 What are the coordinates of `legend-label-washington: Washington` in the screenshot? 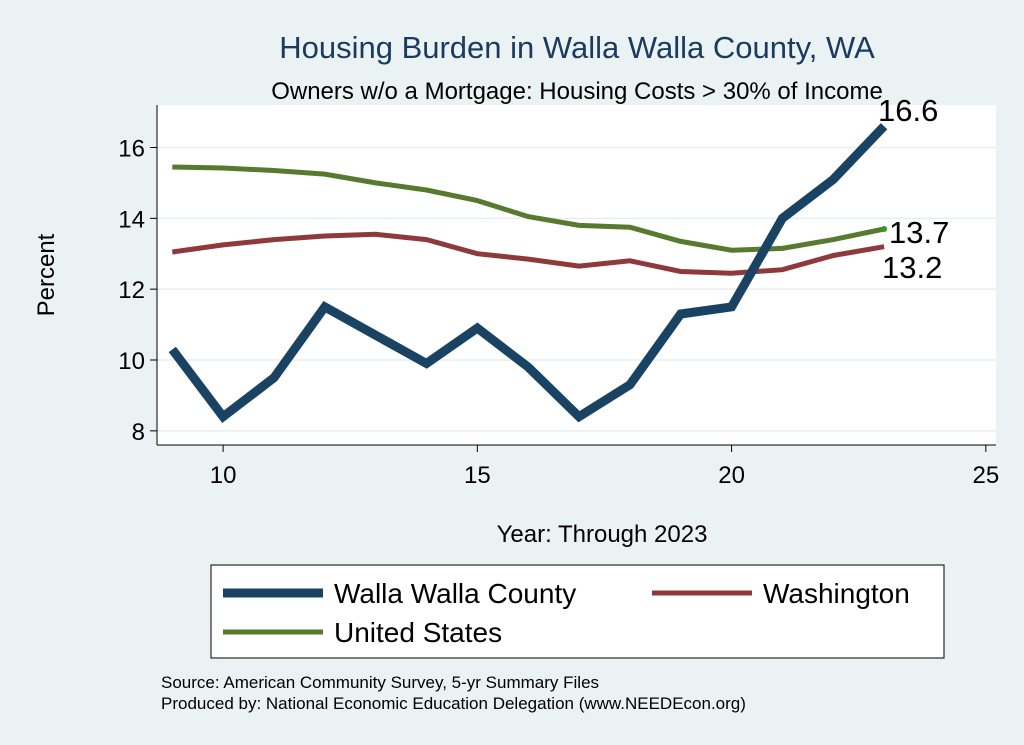 It's located at (836, 593).